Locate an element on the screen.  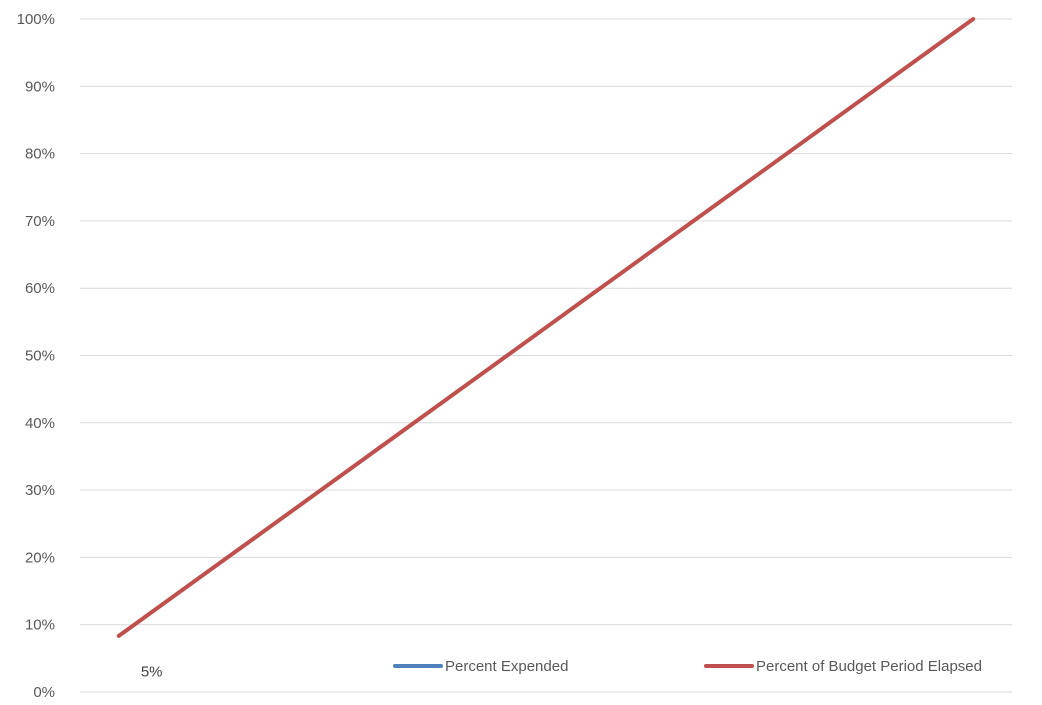
y-axis-ticks: 0% 10% 20% 30% 40% 50% 60% 70% 80% 90% 100% is located at coordinates (36, 356).